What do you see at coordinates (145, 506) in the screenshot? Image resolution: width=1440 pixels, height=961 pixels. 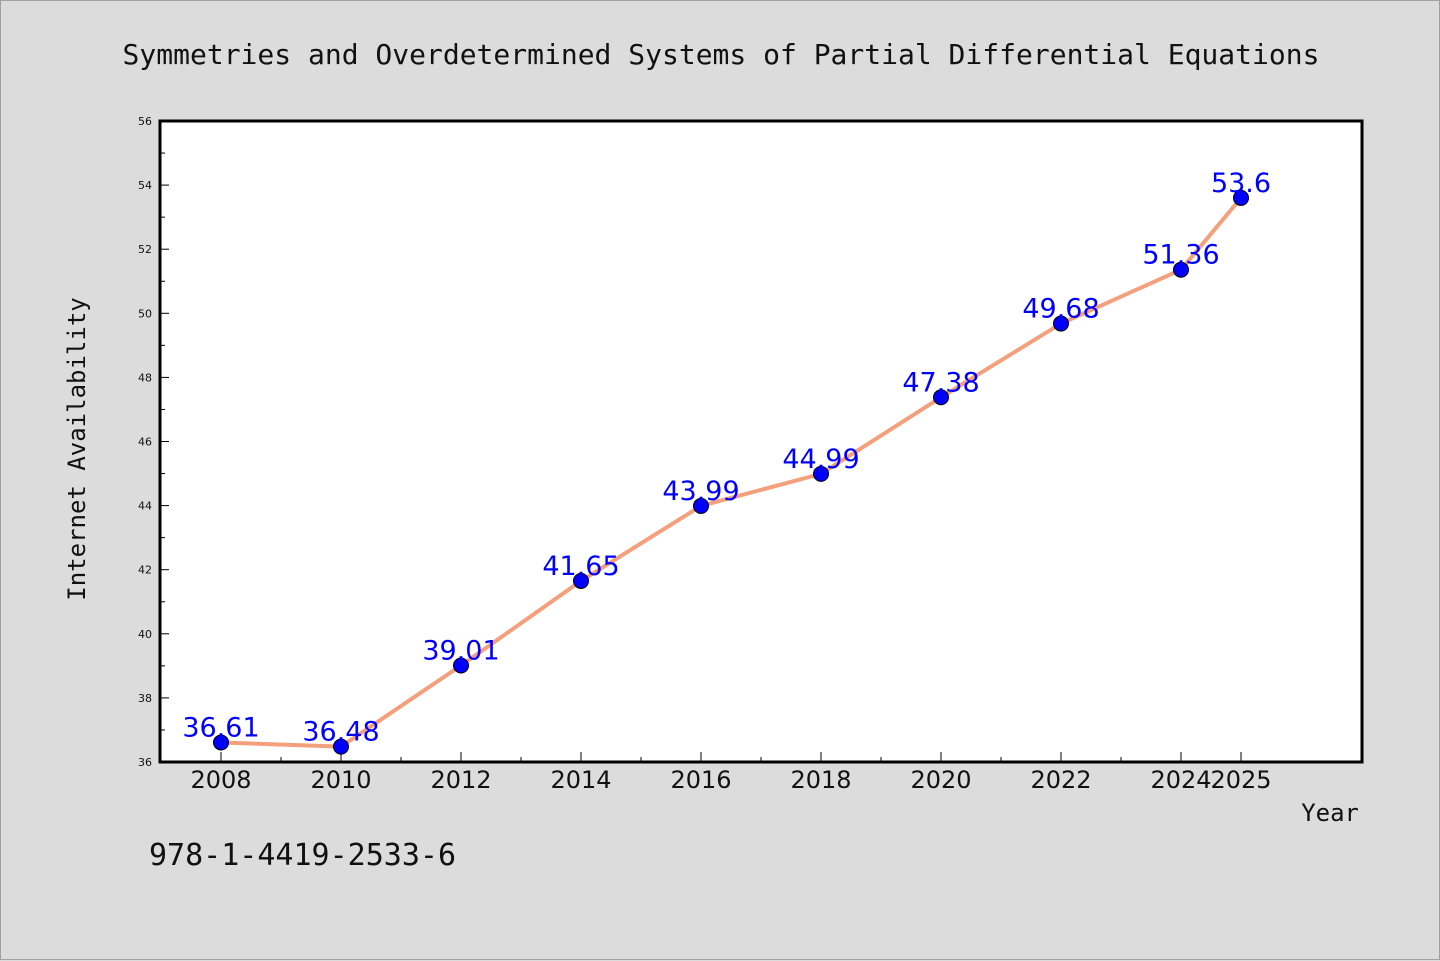 I see `y-tick-label: 44` at bounding box center [145, 506].